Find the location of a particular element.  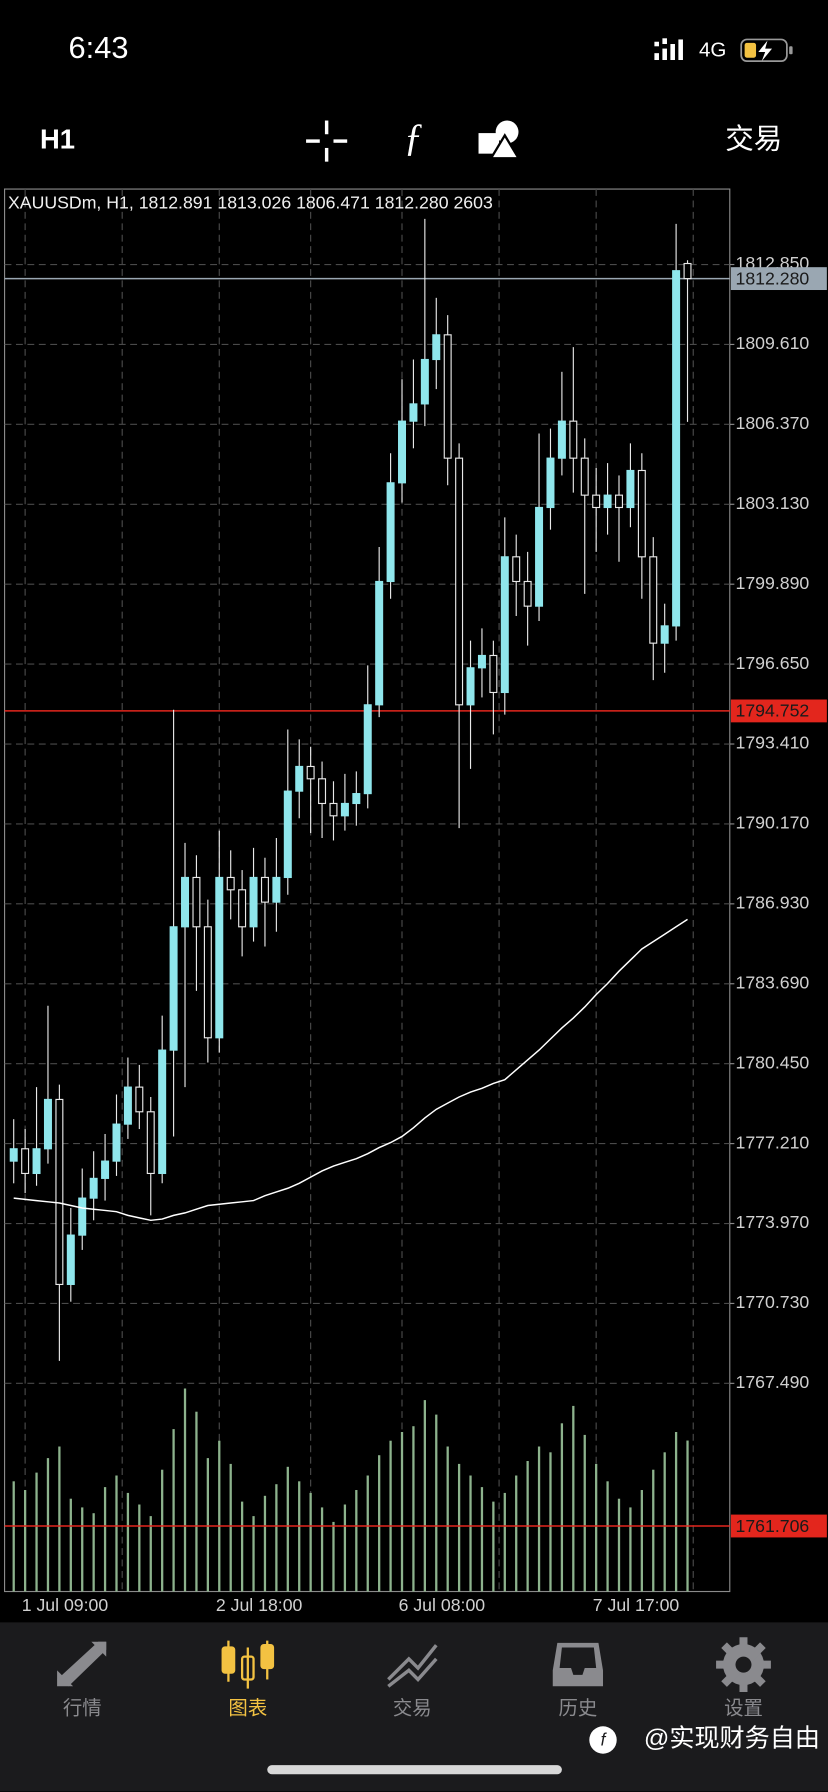

network: 4G is located at coordinates (712, 49).